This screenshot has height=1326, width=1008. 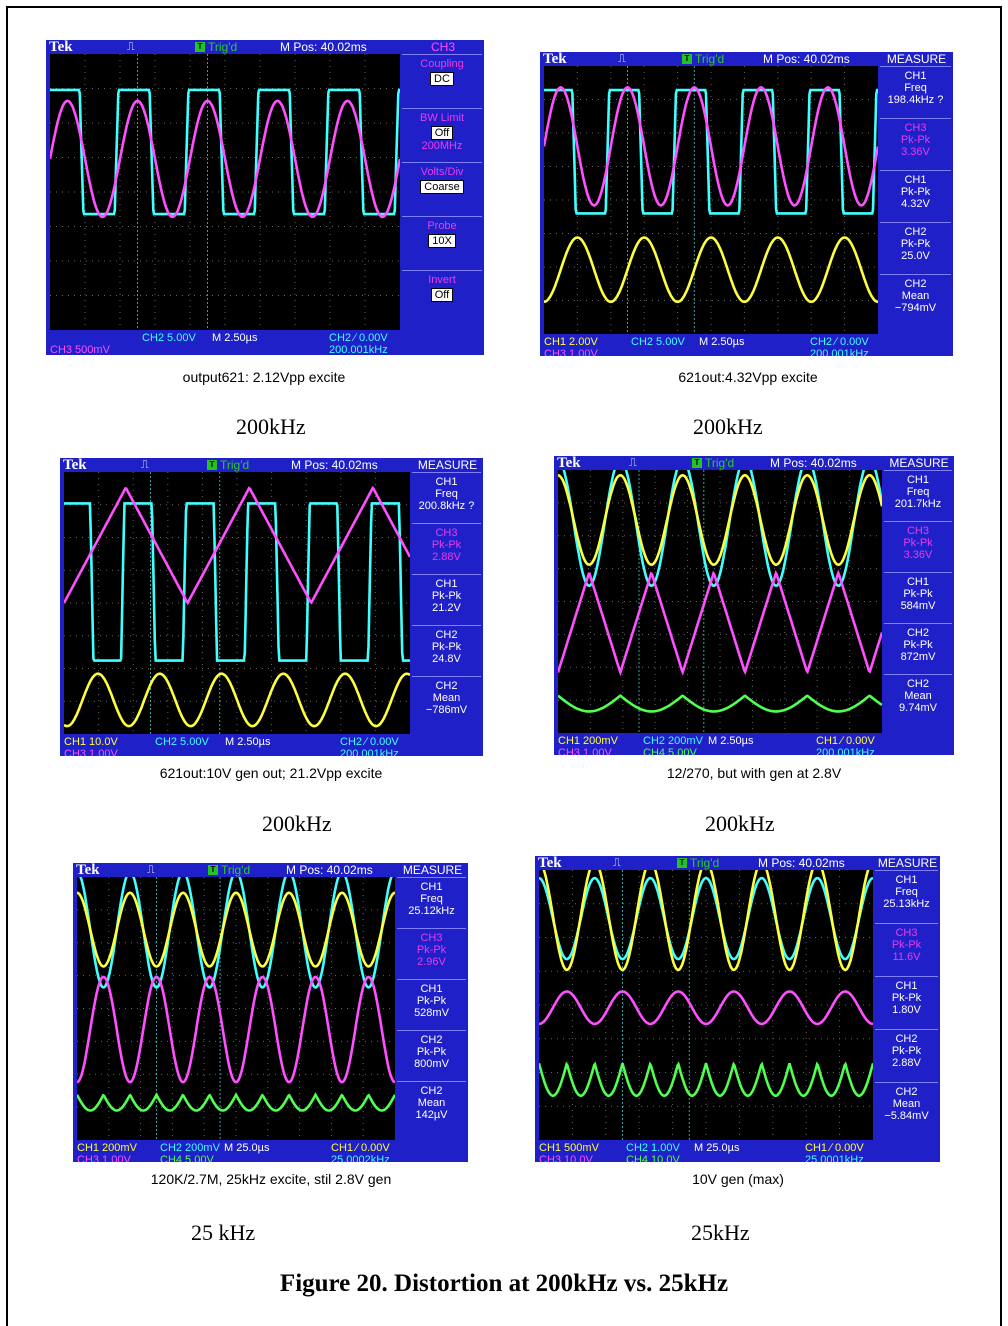 I want to click on pulse-icon: ⎍, so click(x=151, y=870).